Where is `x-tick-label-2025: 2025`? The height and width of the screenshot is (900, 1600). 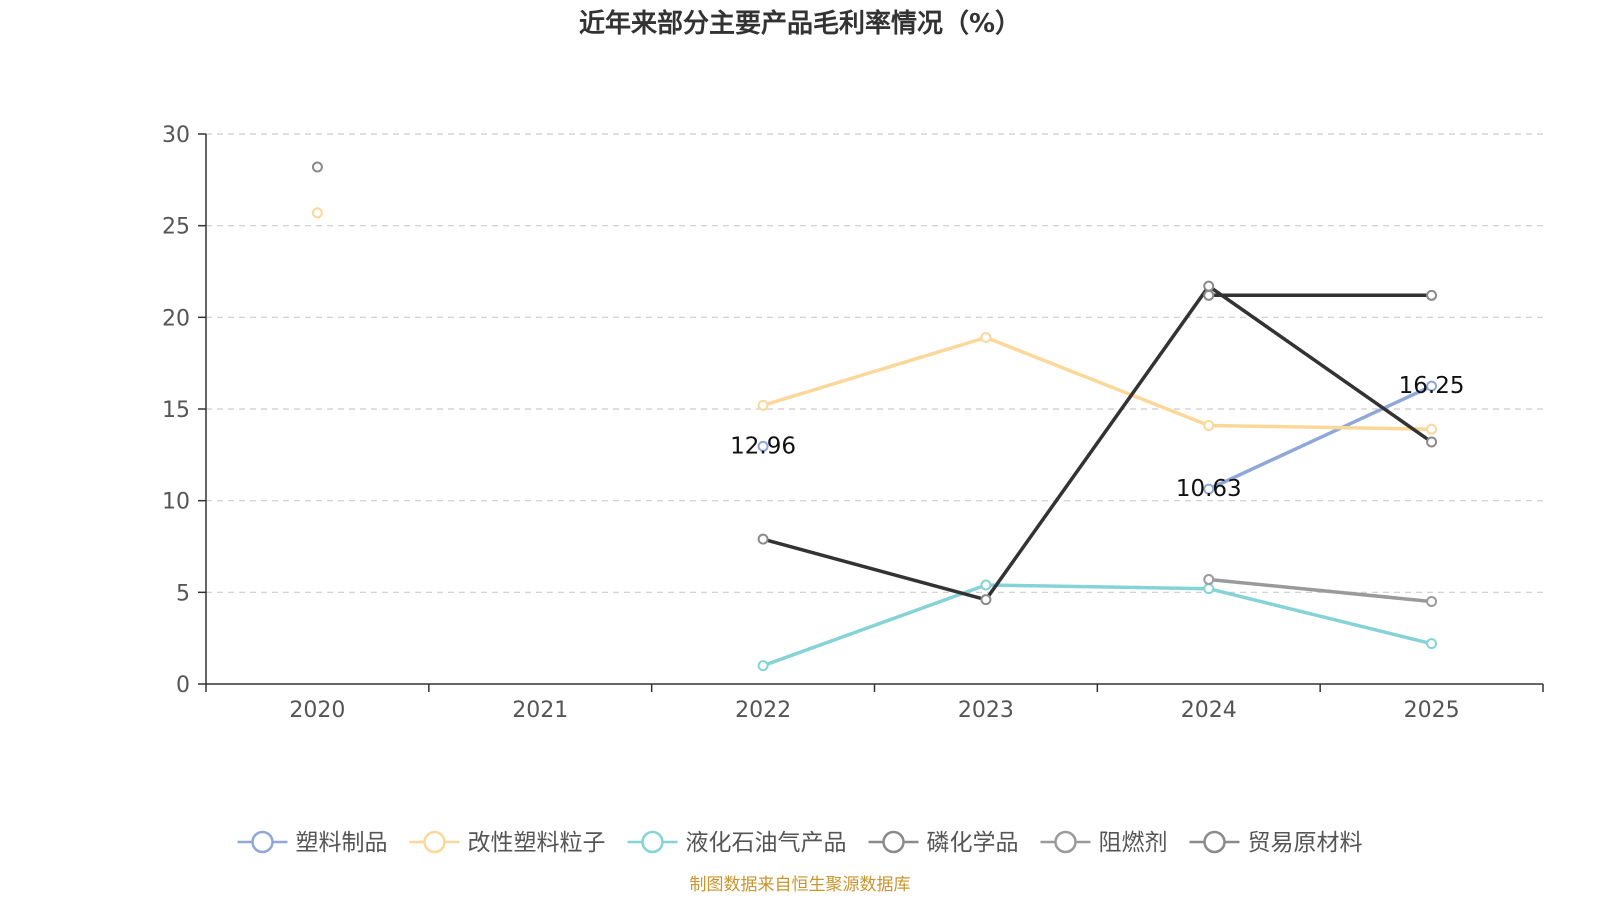
x-tick-label-2025: 2025 is located at coordinates (1432, 710).